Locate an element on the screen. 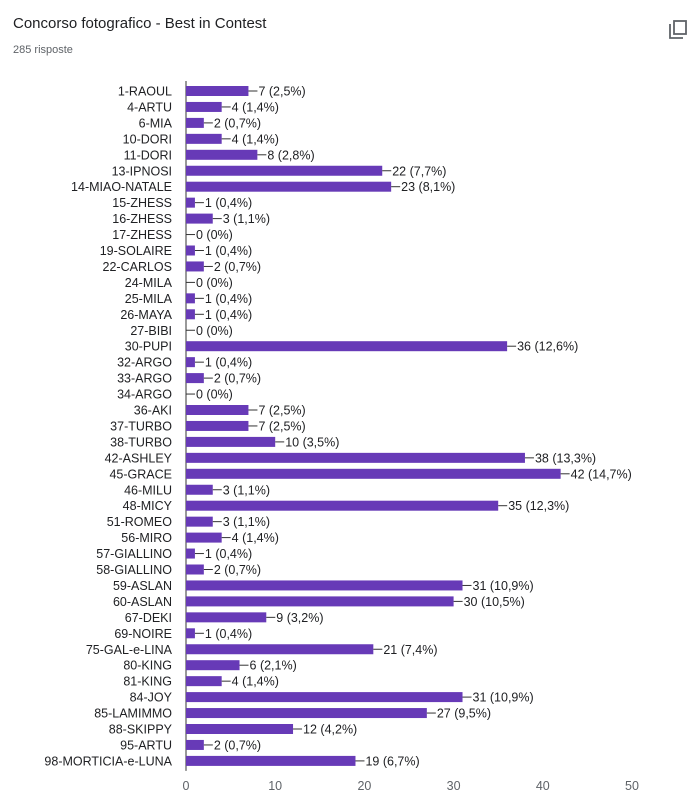 Image resolution: width=700 pixels, height=803 pixels. category-label: 19-SOLAIRE is located at coordinates (136, 251).